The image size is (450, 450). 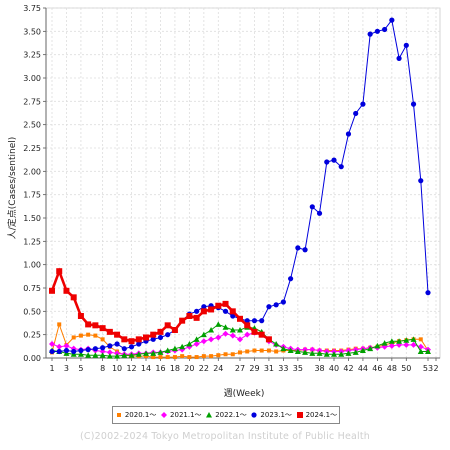 I want to click on legend-item: 2021.1～, so click(x=181, y=415).